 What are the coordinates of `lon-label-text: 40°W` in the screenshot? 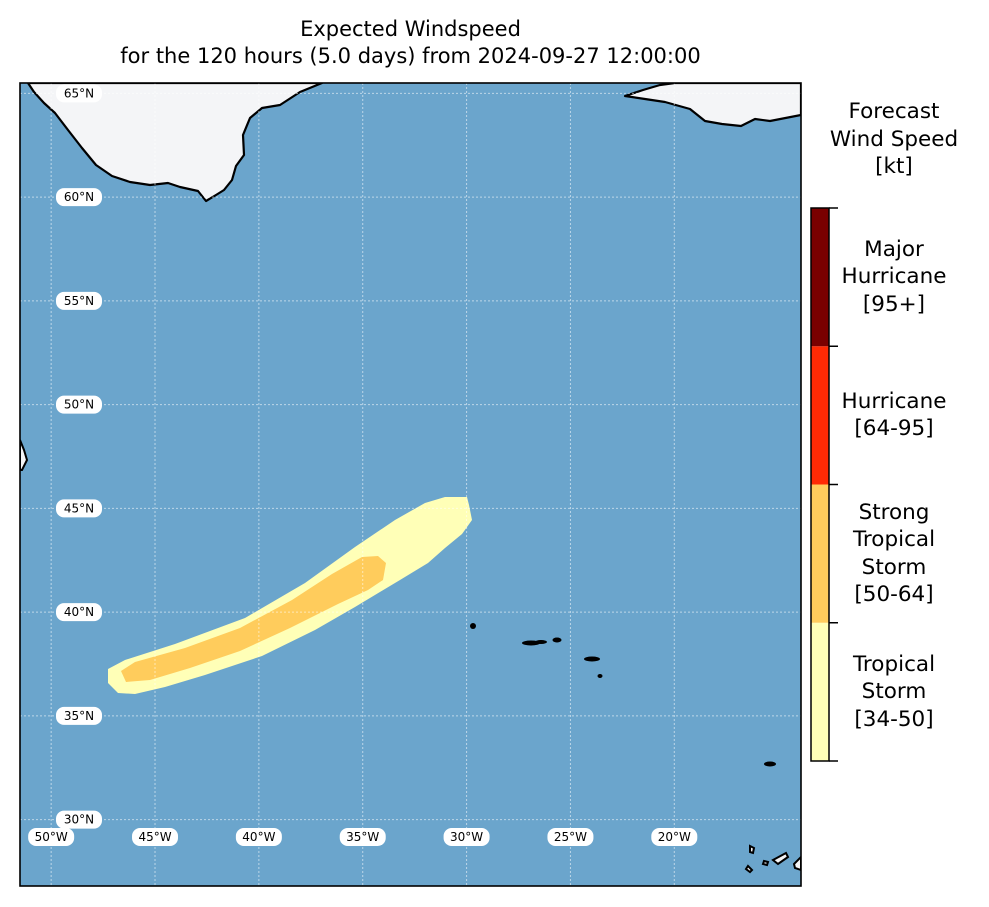 It's located at (258, 837).